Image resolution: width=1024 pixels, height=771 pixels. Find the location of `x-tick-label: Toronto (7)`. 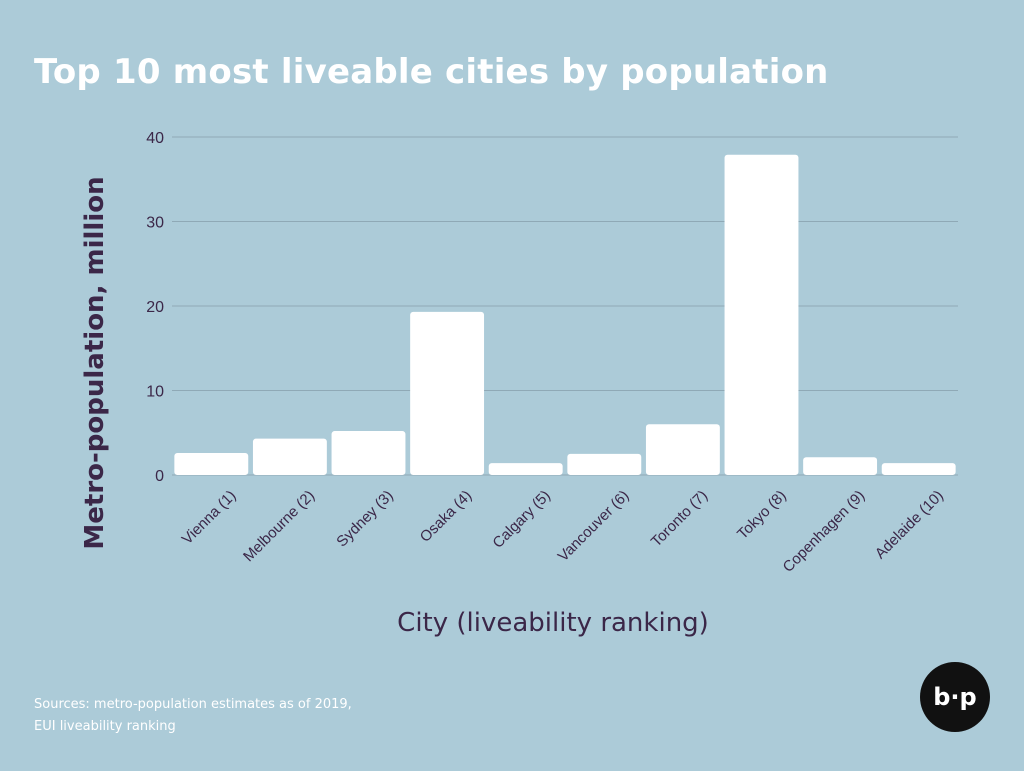

x-tick-label: Toronto (7) is located at coordinates (679, 518).